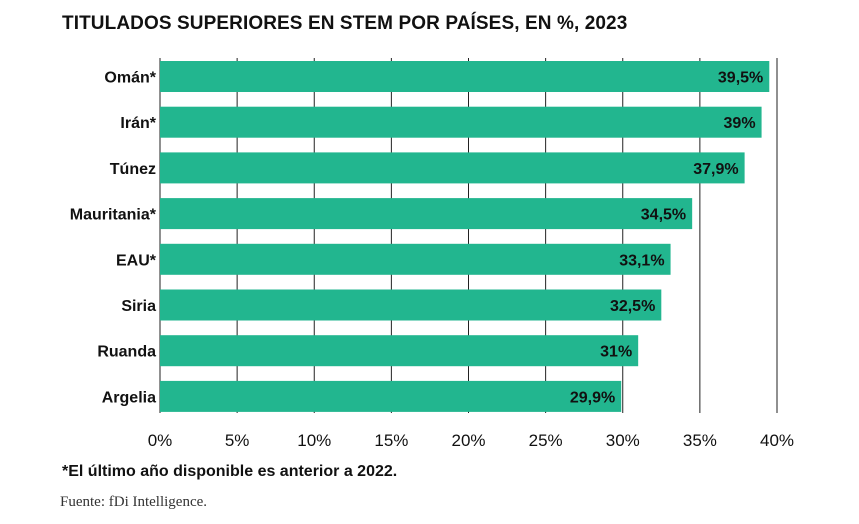  I want to click on data-label: 29,9%, so click(592, 397).